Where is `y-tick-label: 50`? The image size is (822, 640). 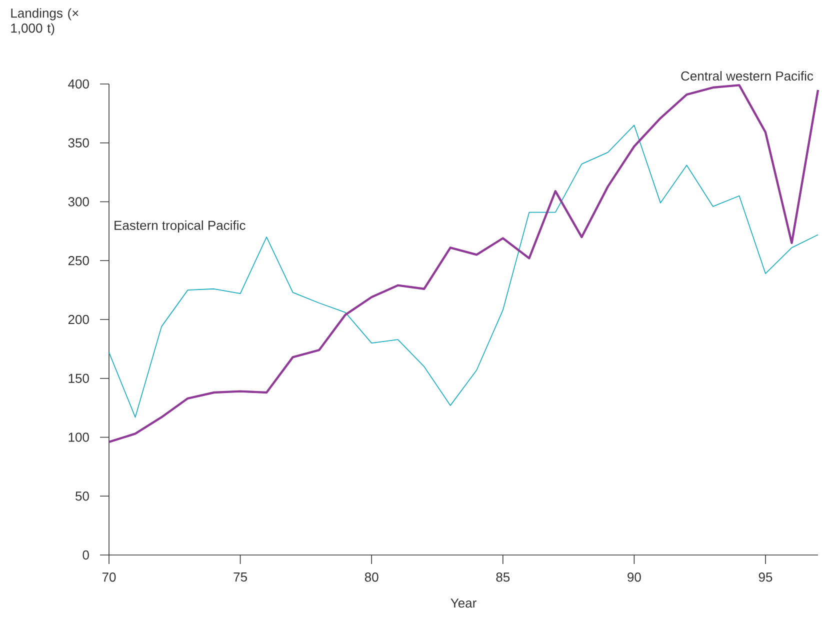 y-tick-label: 50 is located at coordinates (82, 496).